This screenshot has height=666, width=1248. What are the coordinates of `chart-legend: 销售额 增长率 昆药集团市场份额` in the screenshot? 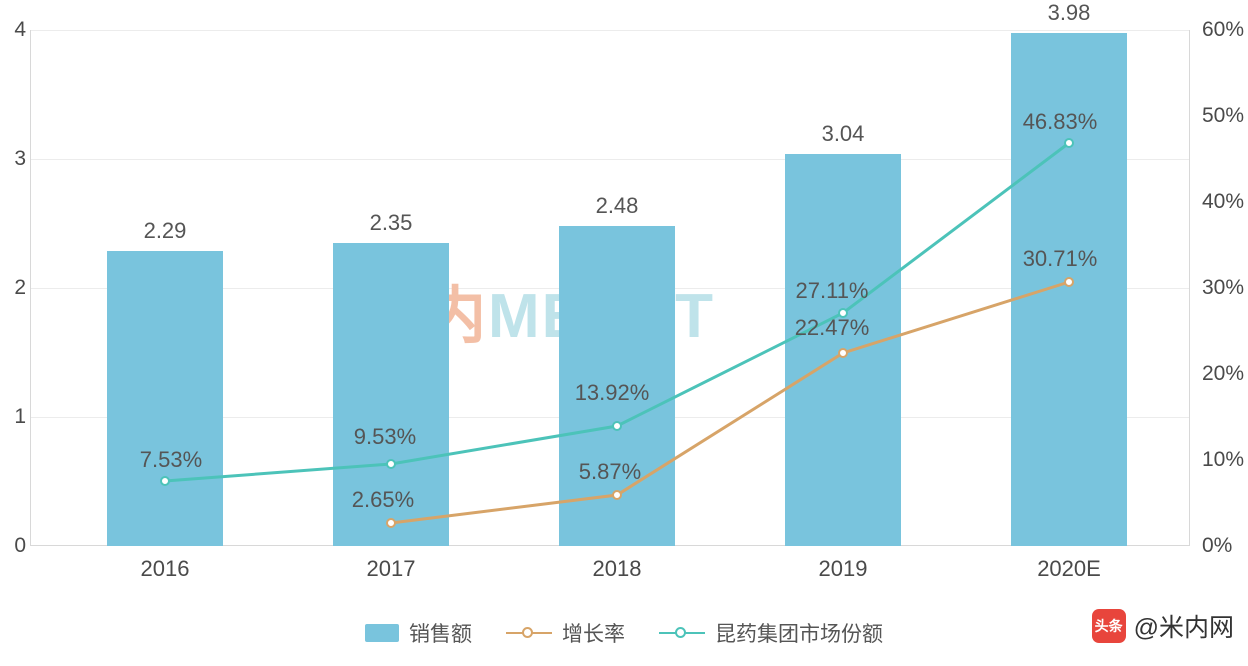 It's located at (624, 633).